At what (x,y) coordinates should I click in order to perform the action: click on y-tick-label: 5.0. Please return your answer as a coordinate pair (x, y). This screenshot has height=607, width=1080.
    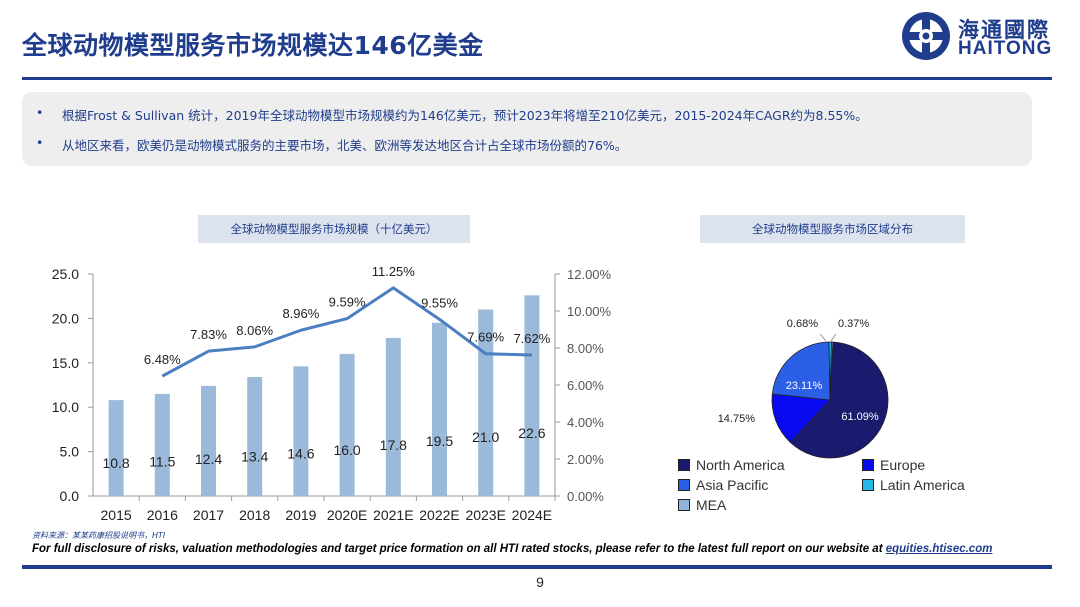
    Looking at the image, I should click on (70, 452).